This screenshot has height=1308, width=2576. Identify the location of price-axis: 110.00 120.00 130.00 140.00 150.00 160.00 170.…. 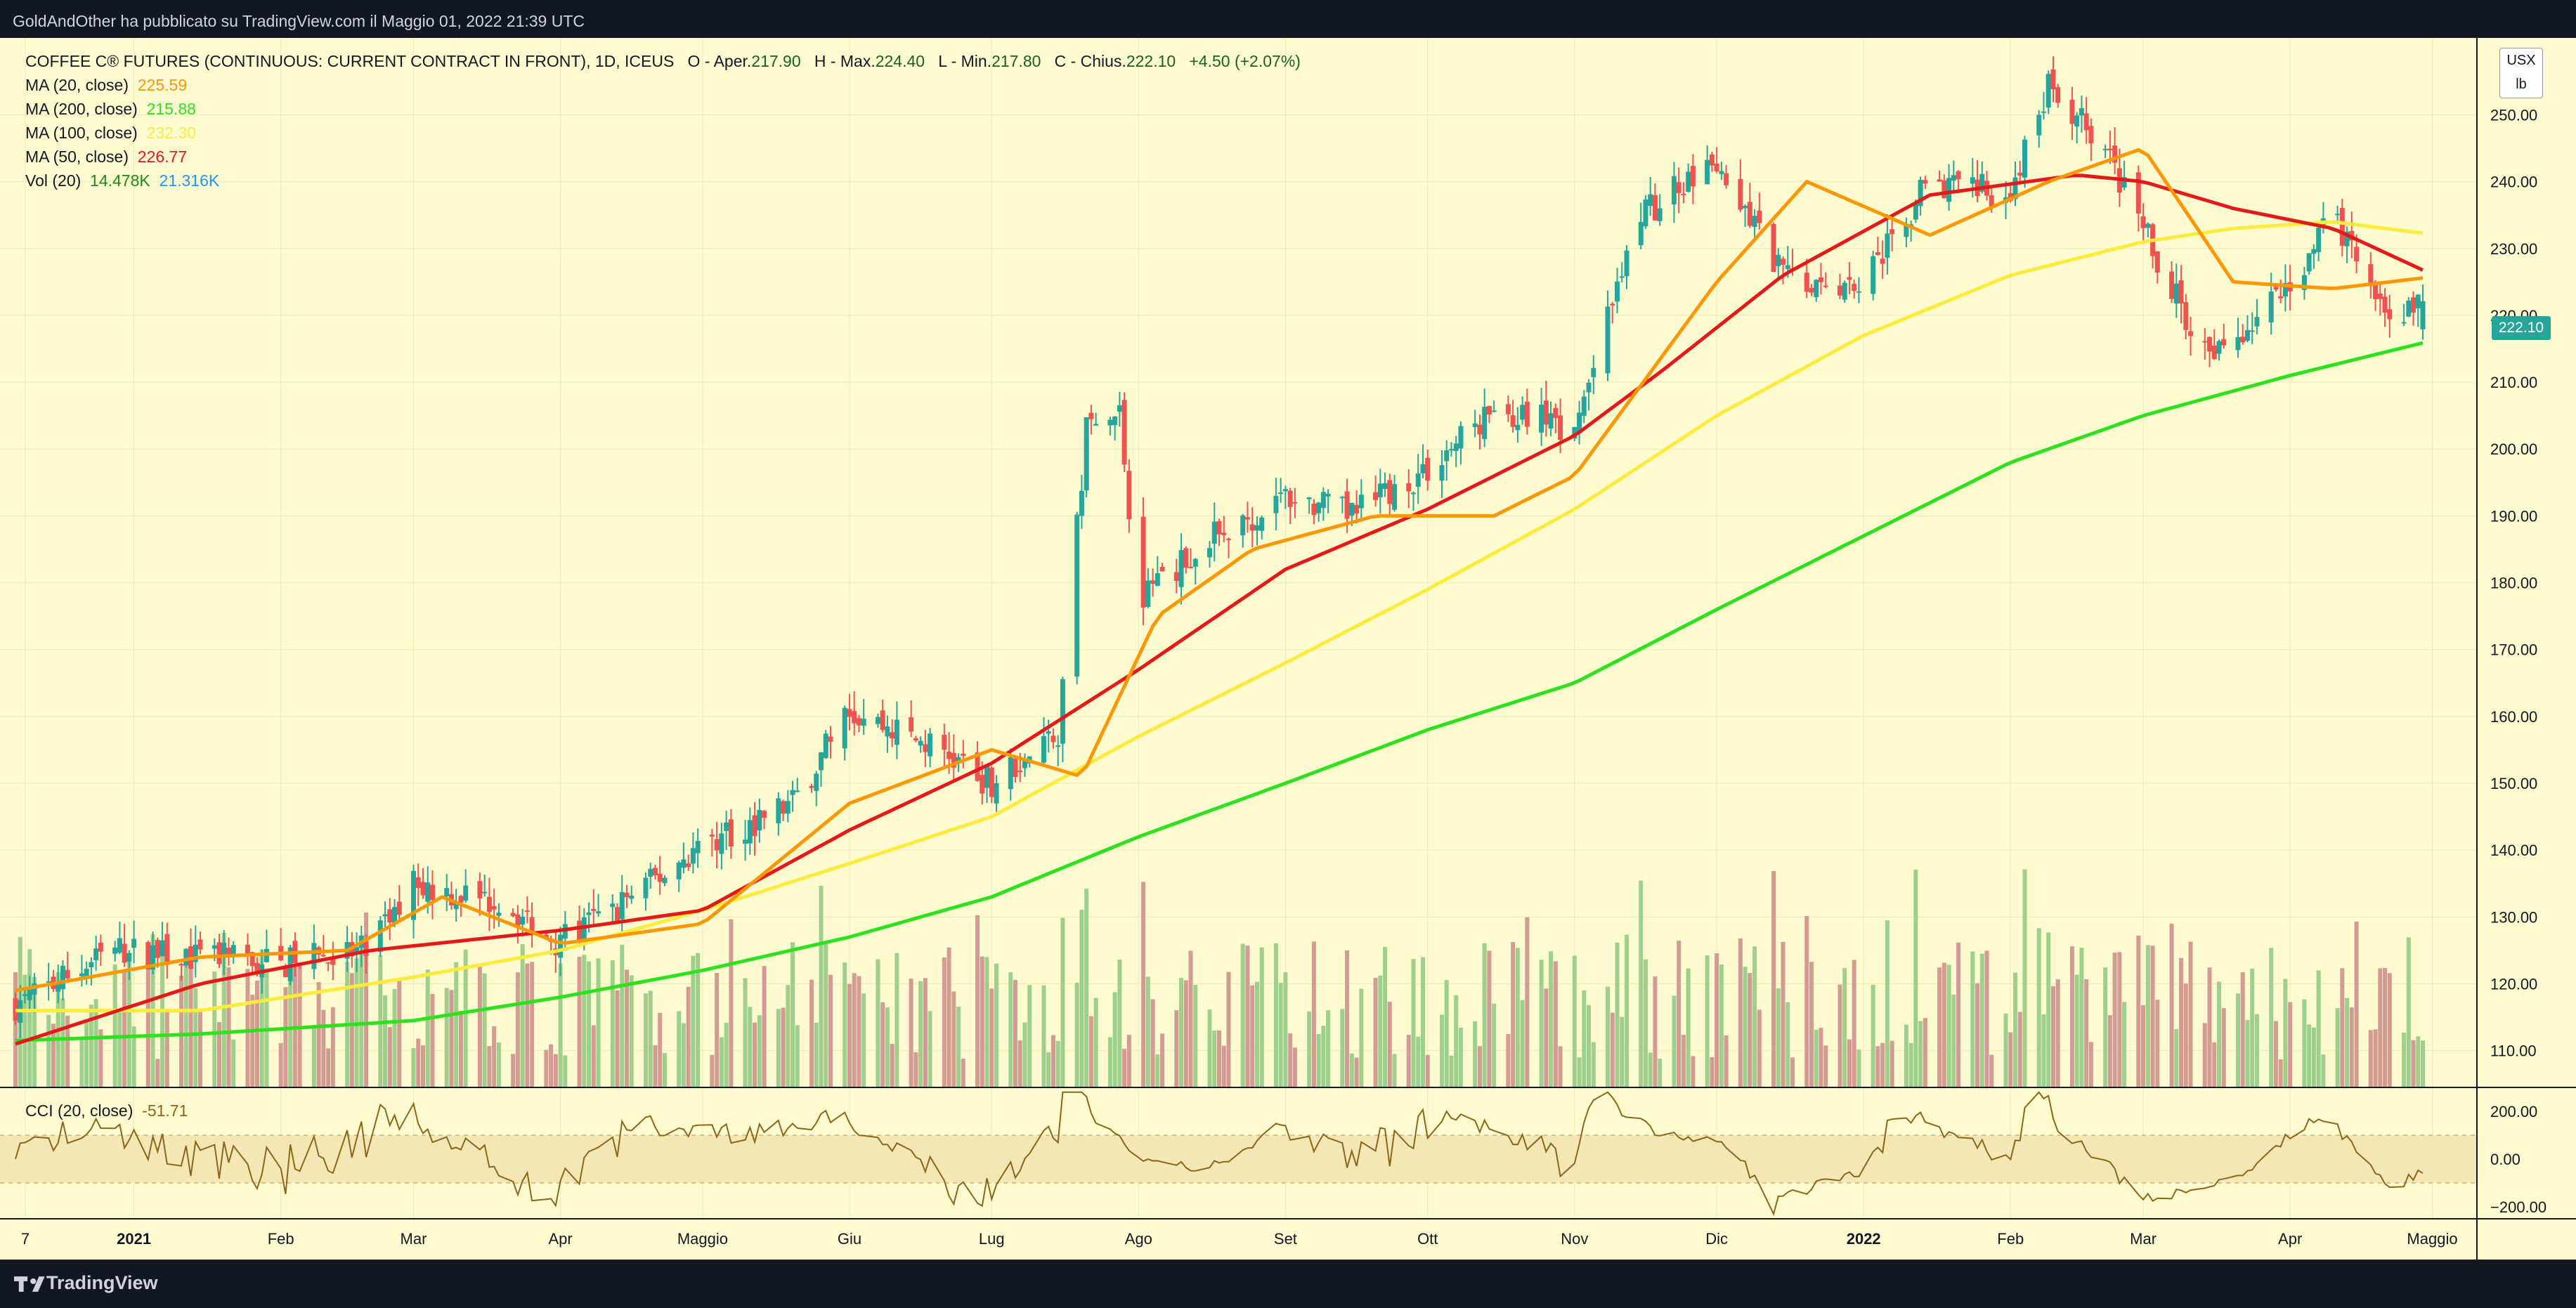
(2513, 582).